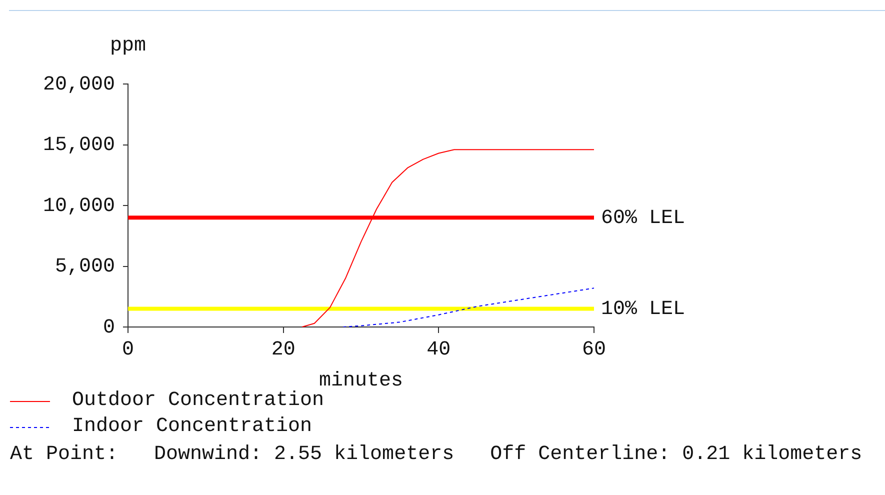 Image resolution: width=885 pixels, height=495 pixels. What do you see at coordinates (283, 350) in the screenshot?
I see `x-tick-label: 20` at bounding box center [283, 350].